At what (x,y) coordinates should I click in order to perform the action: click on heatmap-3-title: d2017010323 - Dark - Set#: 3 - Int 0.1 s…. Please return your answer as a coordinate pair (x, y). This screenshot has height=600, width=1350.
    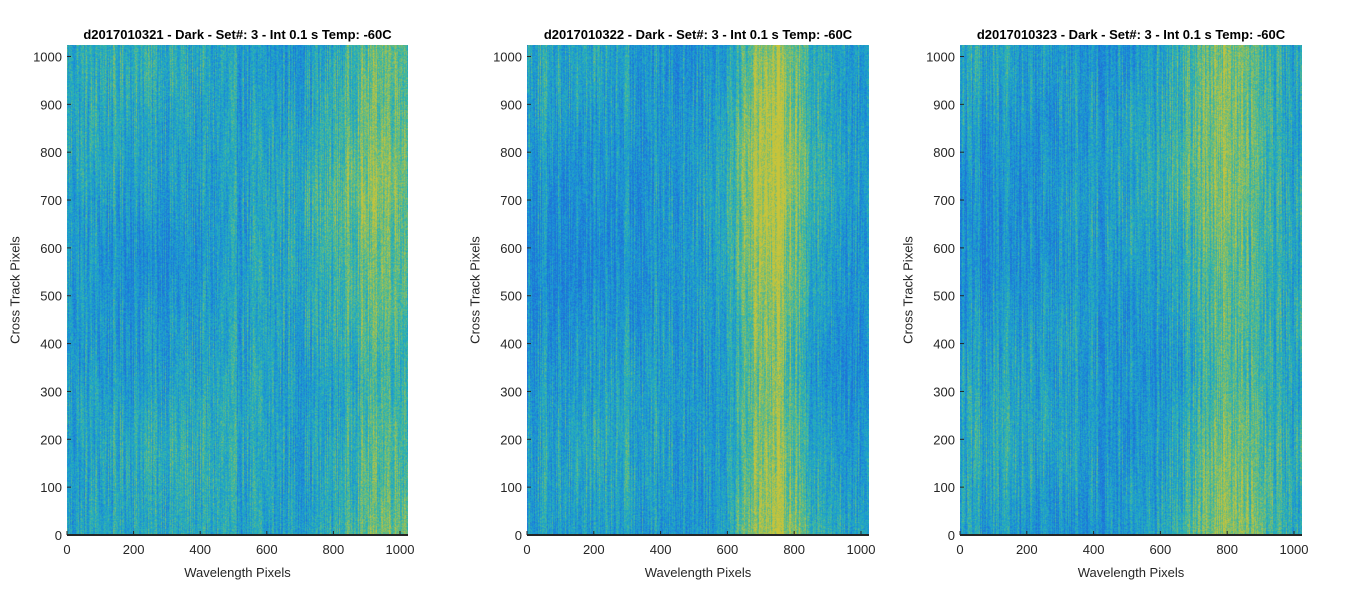
    Looking at the image, I should click on (1131, 34).